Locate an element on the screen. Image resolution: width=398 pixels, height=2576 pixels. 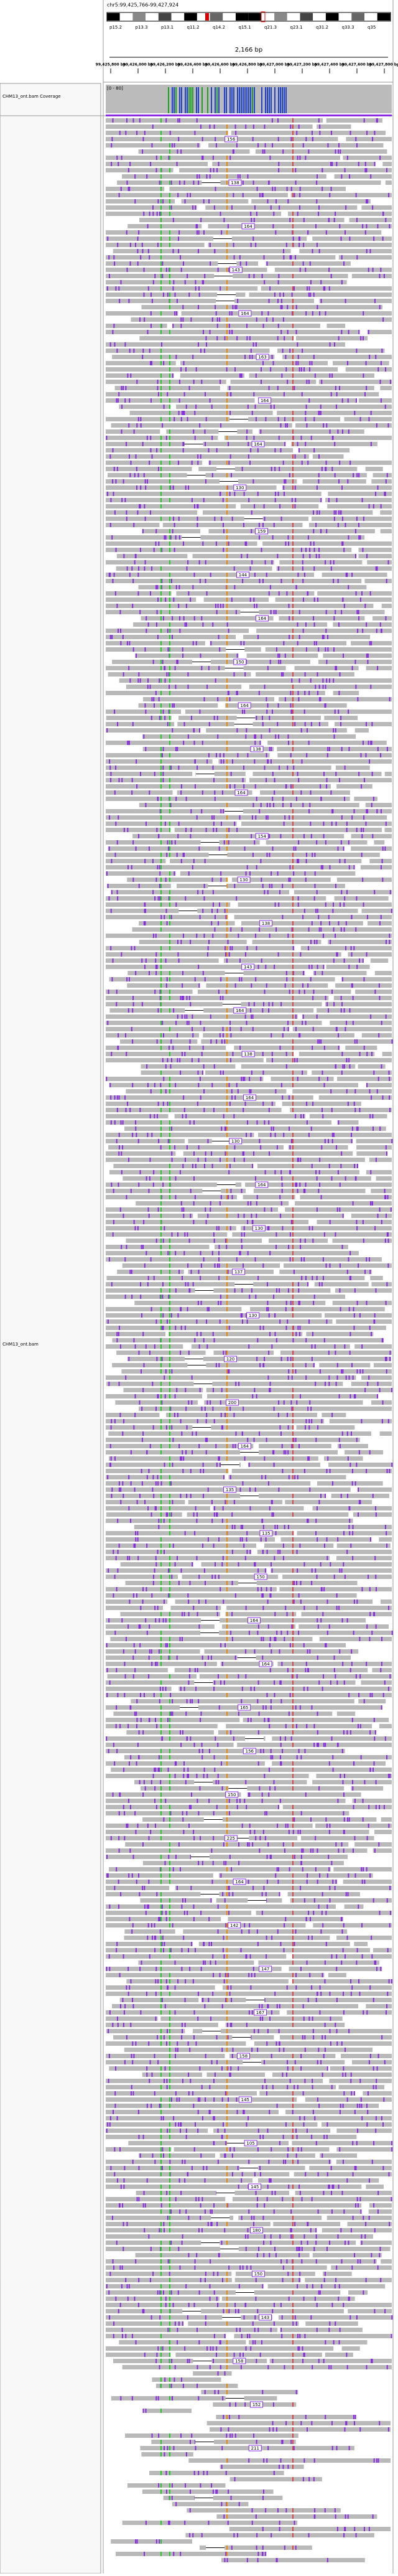
cytoband is located at coordinates (255, 17).